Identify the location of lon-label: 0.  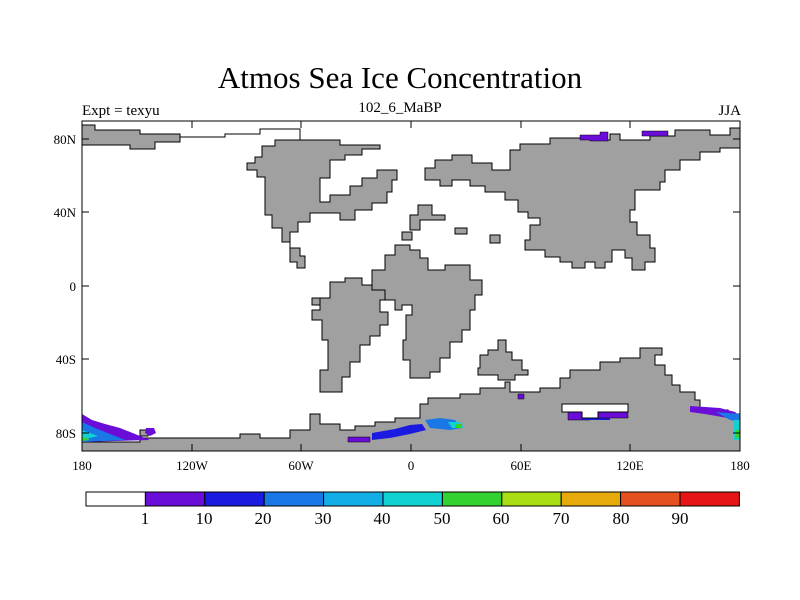
(411, 465).